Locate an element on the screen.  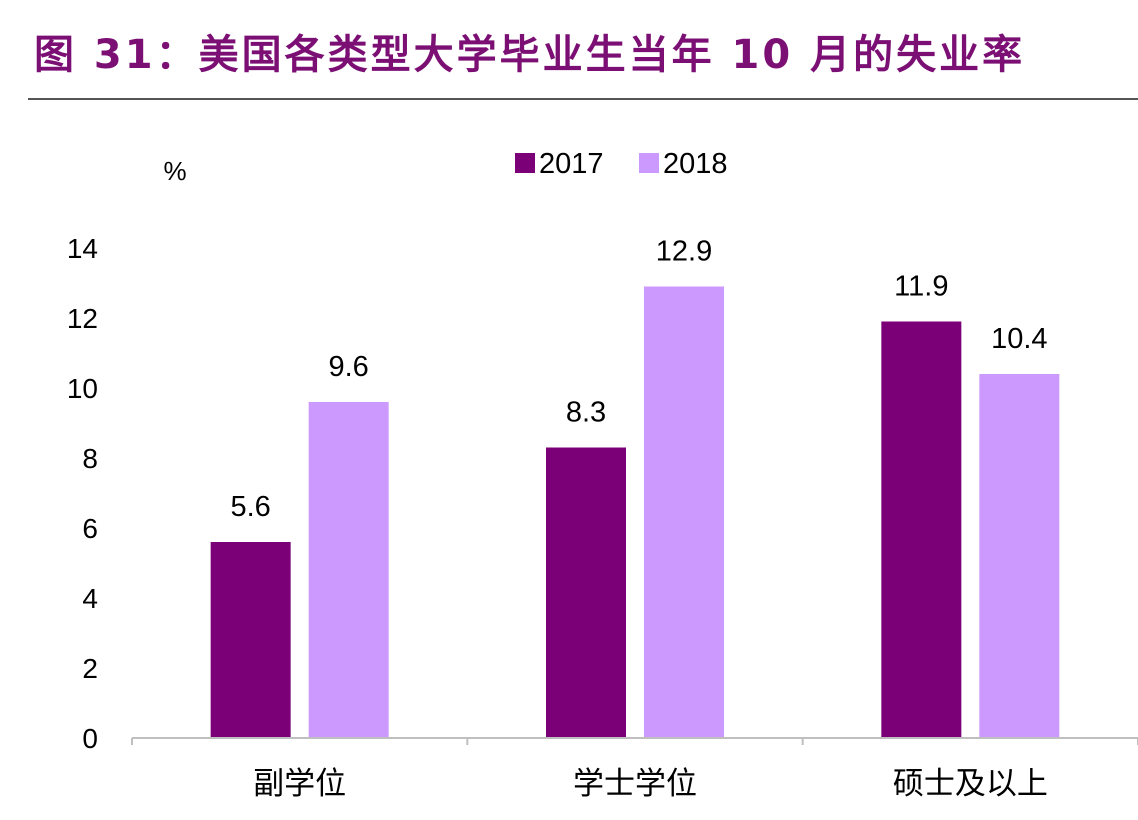
data-label: 9.6 is located at coordinates (349, 367).